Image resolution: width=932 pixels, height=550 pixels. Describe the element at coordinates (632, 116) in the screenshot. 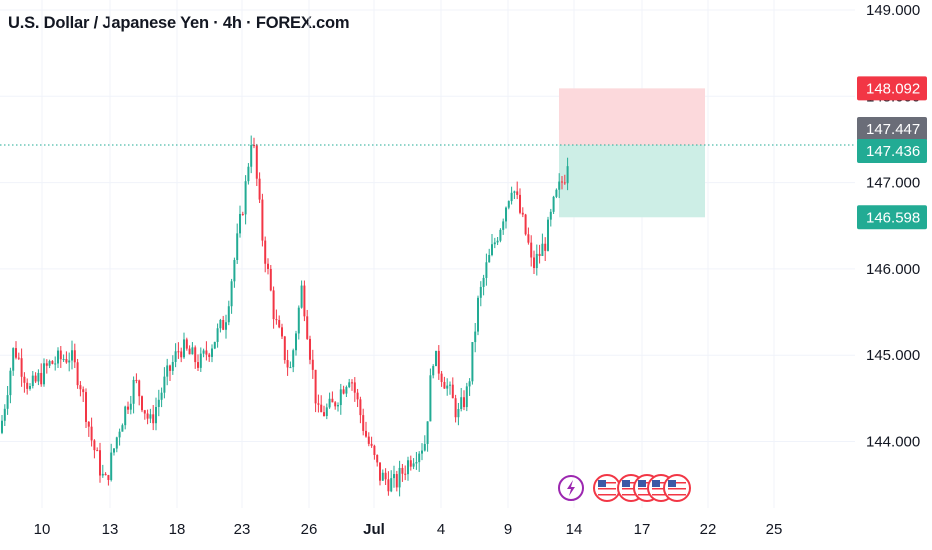

I see `stop-loss-zone` at that location.